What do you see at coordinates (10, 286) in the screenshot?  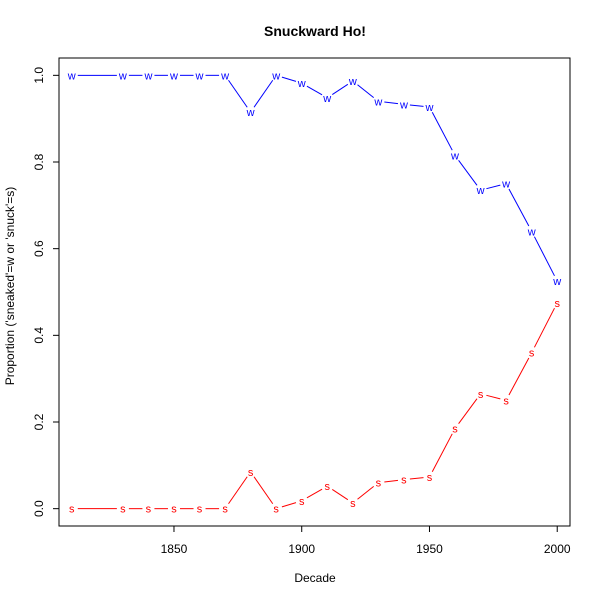 I see `y-axis-label: Proportion ('sneaked'=w or 'snuck'=s)` at bounding box center [10, 286].